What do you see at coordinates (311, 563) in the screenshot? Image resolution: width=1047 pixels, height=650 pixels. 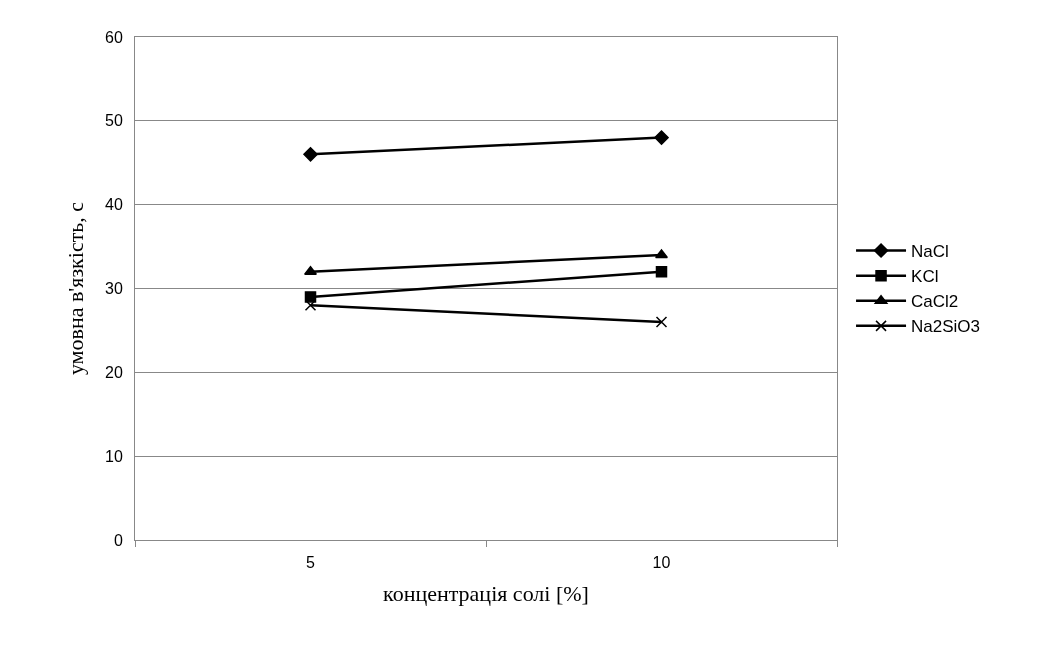 I see `x-tick-label: 5` at bounding box center [311, 563].